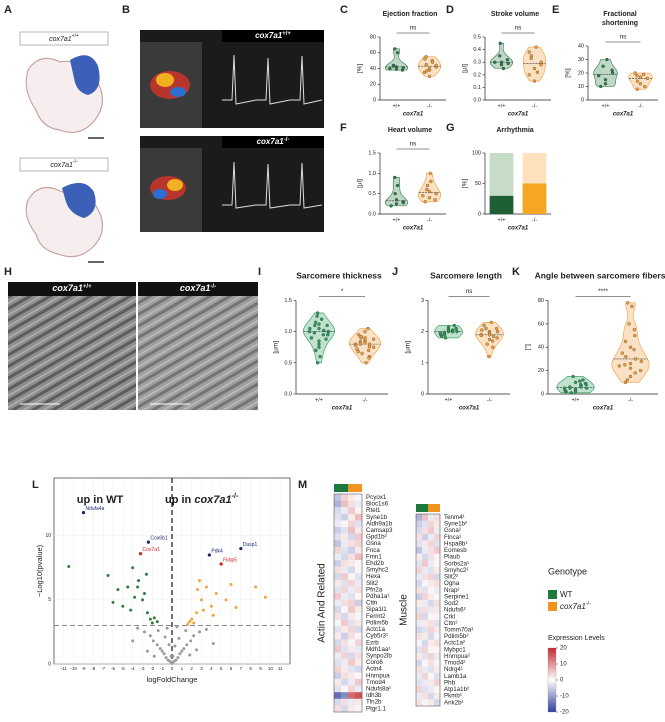  What do you see at coordinates (72, 288) in the screenshot?
I see `svg-text: cox7a1+/+` at bounding box center [72, 288].